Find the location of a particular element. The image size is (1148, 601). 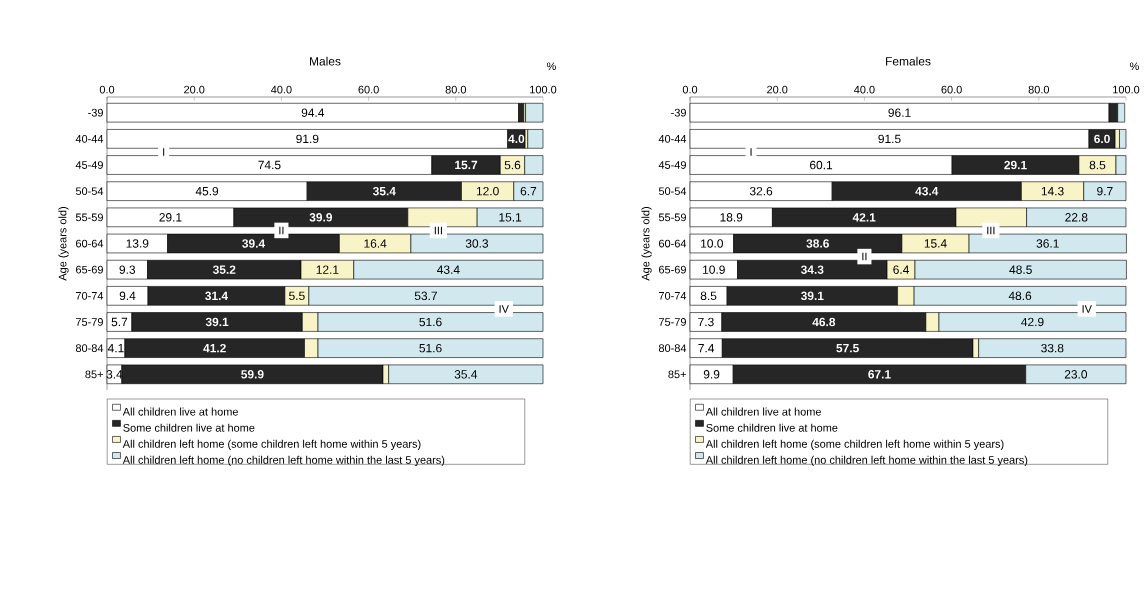

data-label: 42.9 is located at coordinates (1032, 322).